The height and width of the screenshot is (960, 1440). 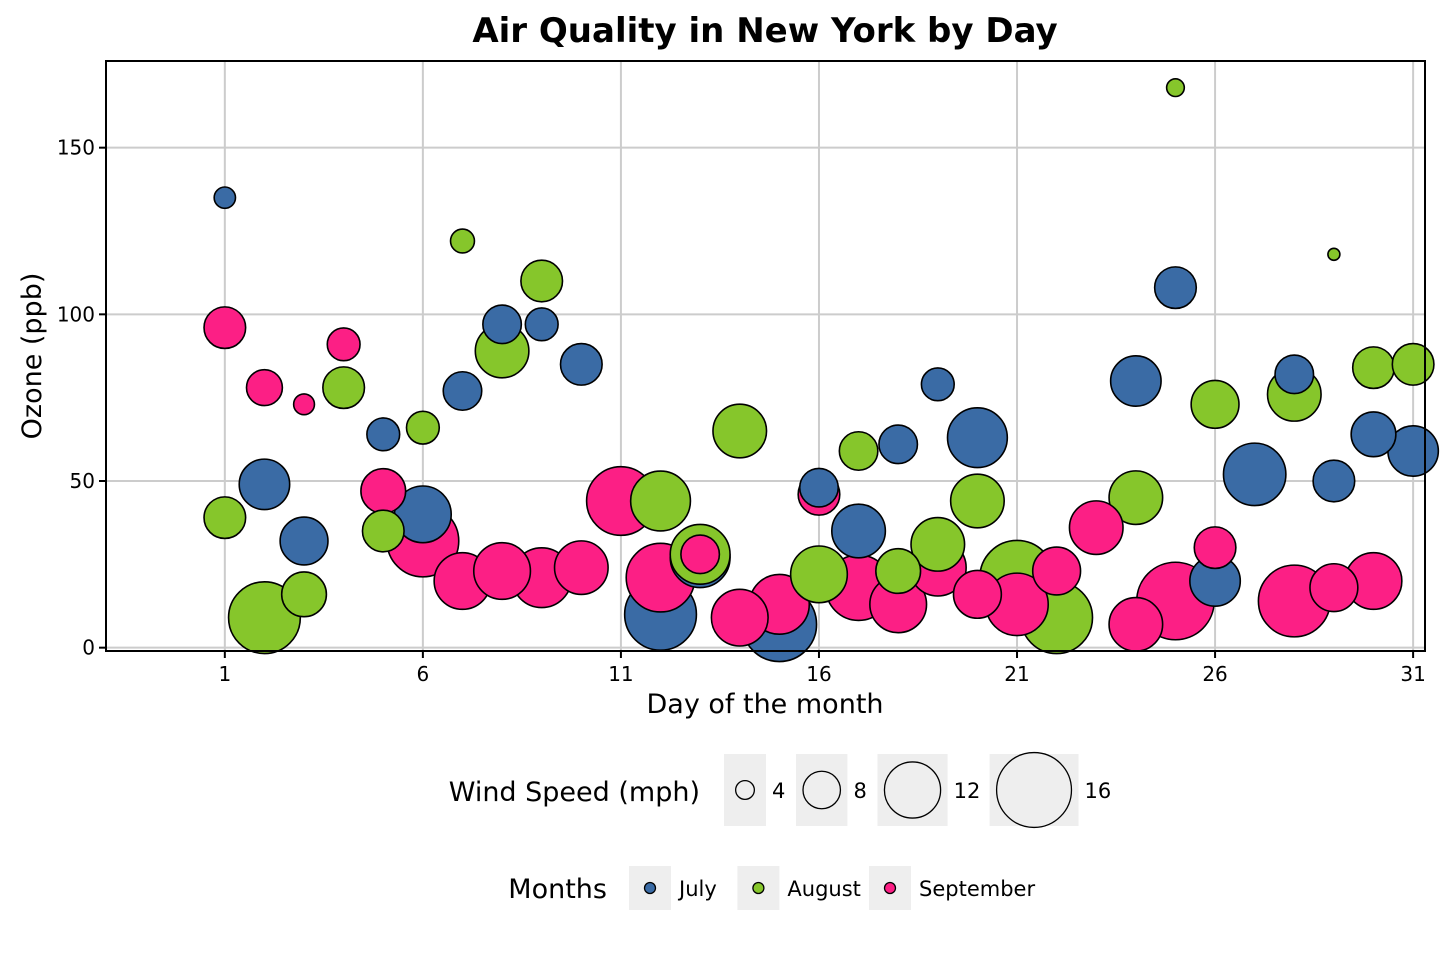 What do you see at coordinates (977, 889) in the screenshot?
I see `color-key-label: September` at bounding box center [977, 889].